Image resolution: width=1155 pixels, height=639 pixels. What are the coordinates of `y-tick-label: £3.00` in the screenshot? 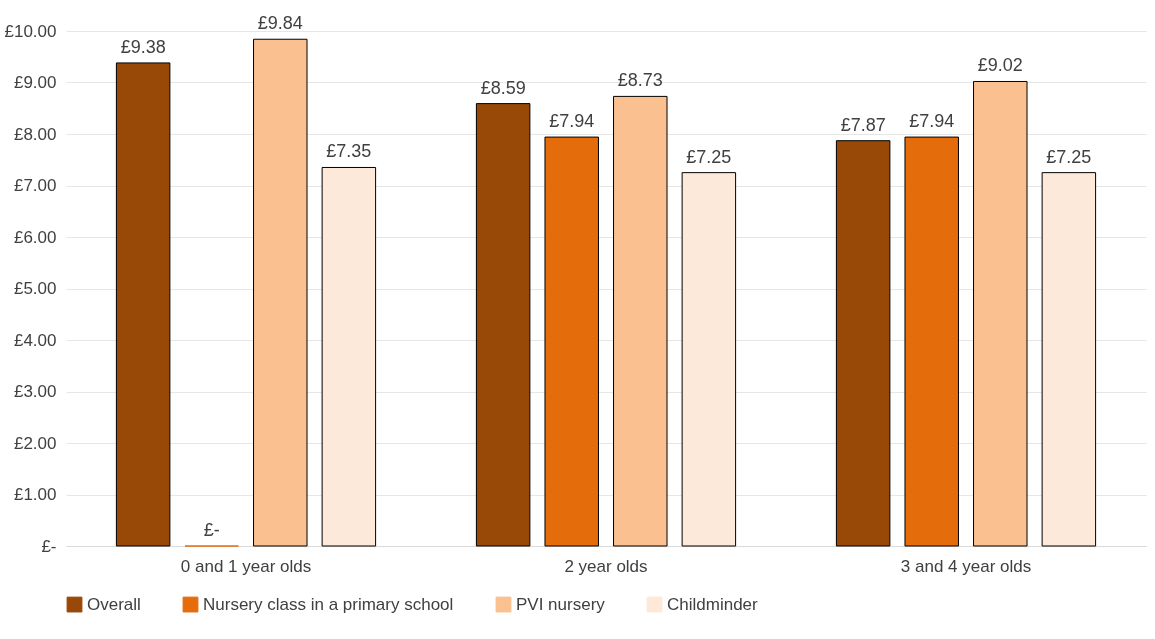 It's located at (35, 391).